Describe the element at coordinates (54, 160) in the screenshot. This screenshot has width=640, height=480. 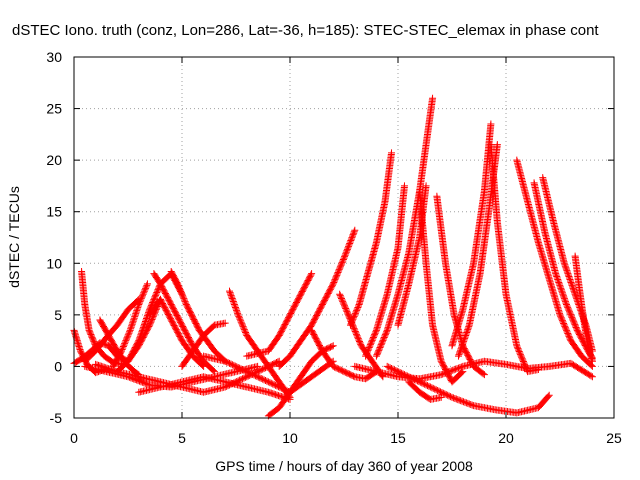
I see `y-tick-label: 20` at that location.